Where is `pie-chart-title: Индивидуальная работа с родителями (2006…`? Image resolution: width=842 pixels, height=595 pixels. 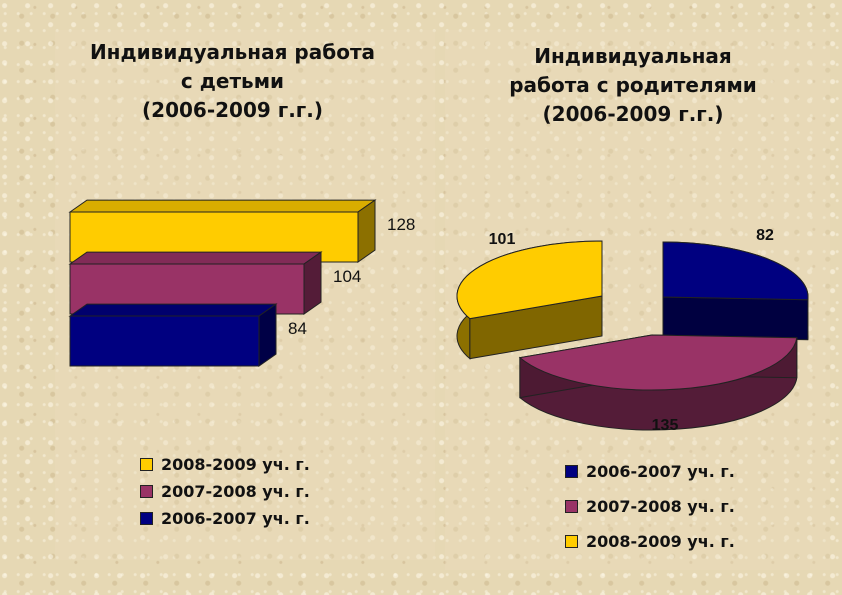
pie-chart-title: Индивидуальная работа с родителями (2006… is located at coordinates (633, 85).